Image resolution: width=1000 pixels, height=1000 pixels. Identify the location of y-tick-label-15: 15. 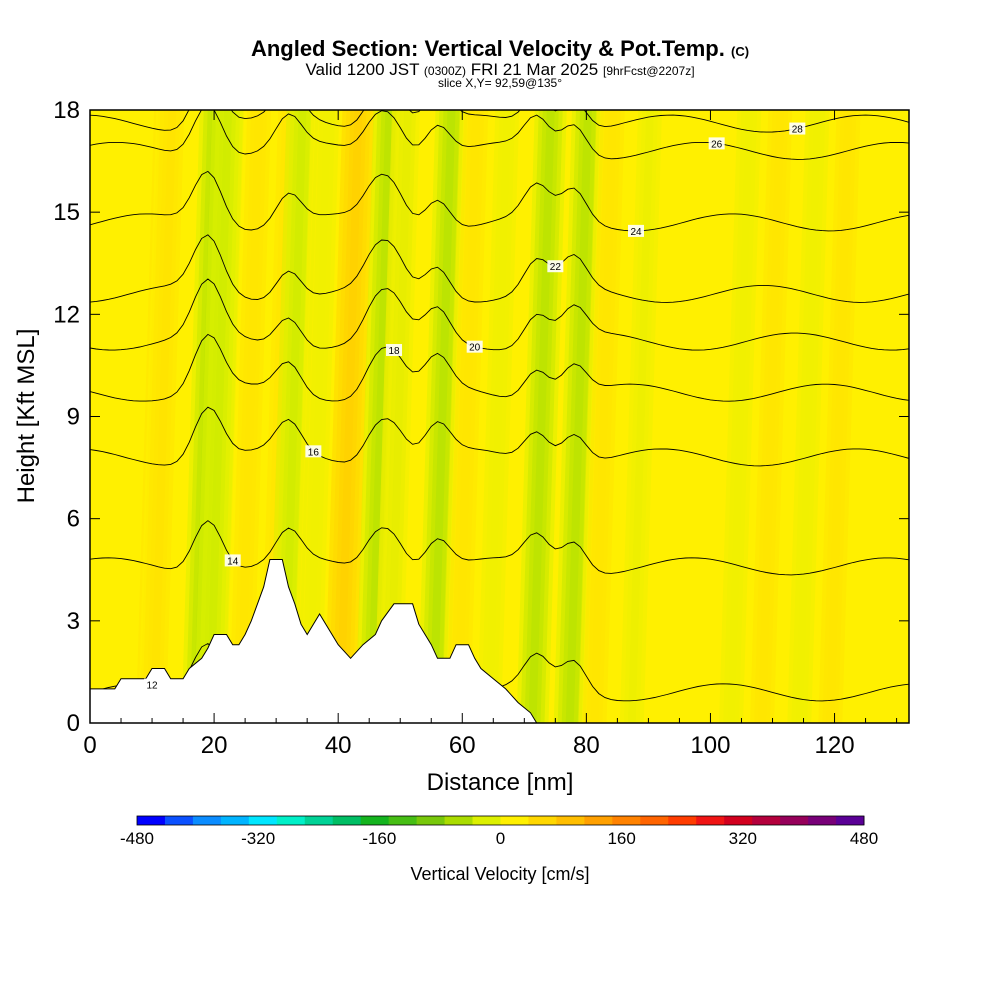
(66, 212).